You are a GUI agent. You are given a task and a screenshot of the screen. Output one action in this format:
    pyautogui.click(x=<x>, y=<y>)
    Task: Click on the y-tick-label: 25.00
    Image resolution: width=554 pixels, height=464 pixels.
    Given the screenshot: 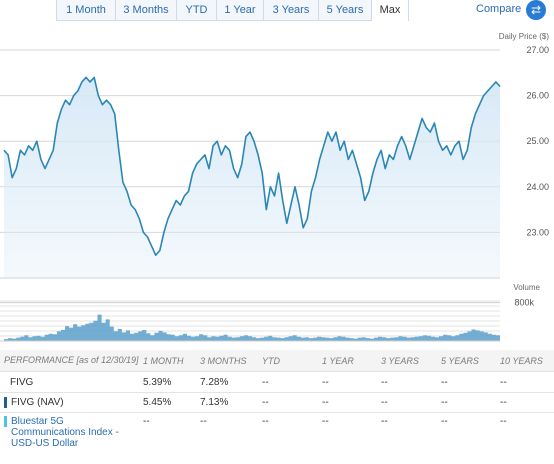 What is the action you would take?
    pyautogui.click(x=537, y=141)
    